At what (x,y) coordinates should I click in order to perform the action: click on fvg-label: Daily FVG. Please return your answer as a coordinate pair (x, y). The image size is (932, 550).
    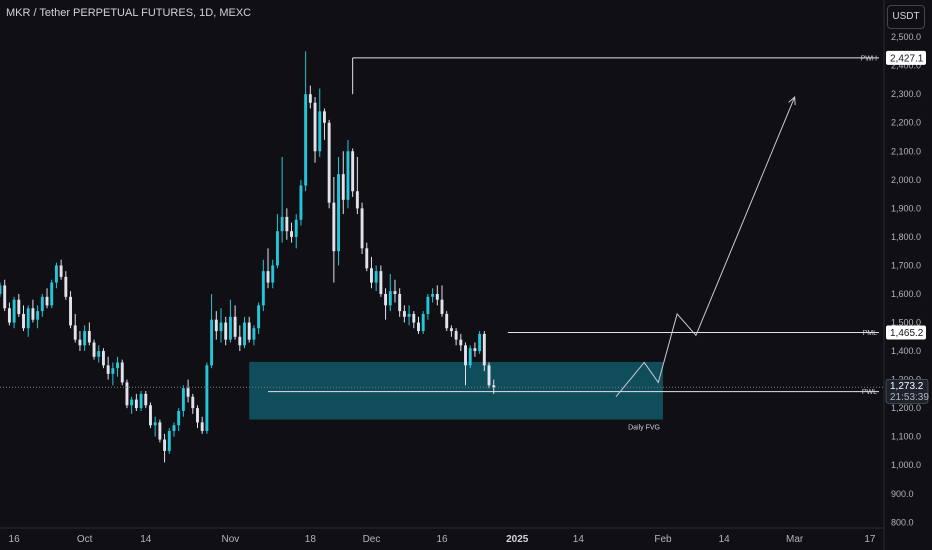
    Looking at the image, I should click on (644, 428).